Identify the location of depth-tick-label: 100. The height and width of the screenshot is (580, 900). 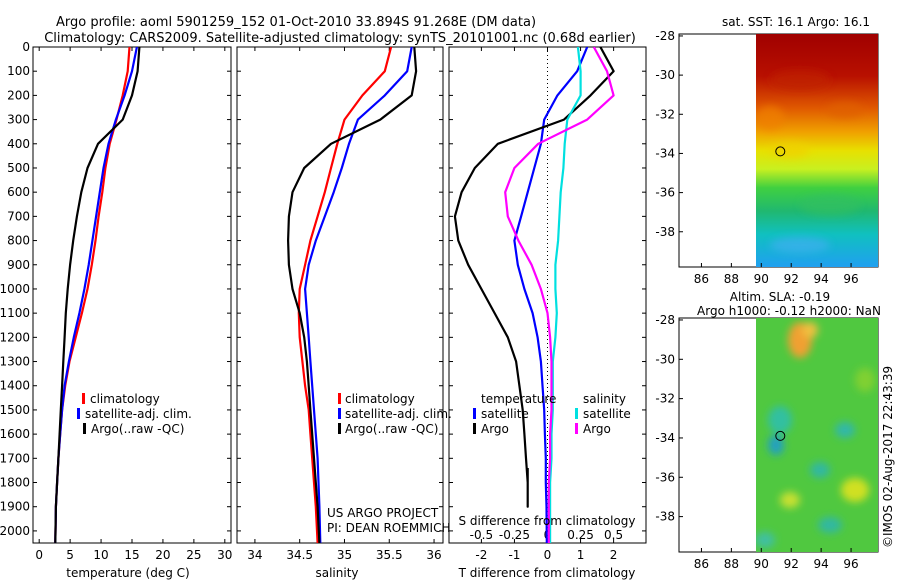
(18, 71).